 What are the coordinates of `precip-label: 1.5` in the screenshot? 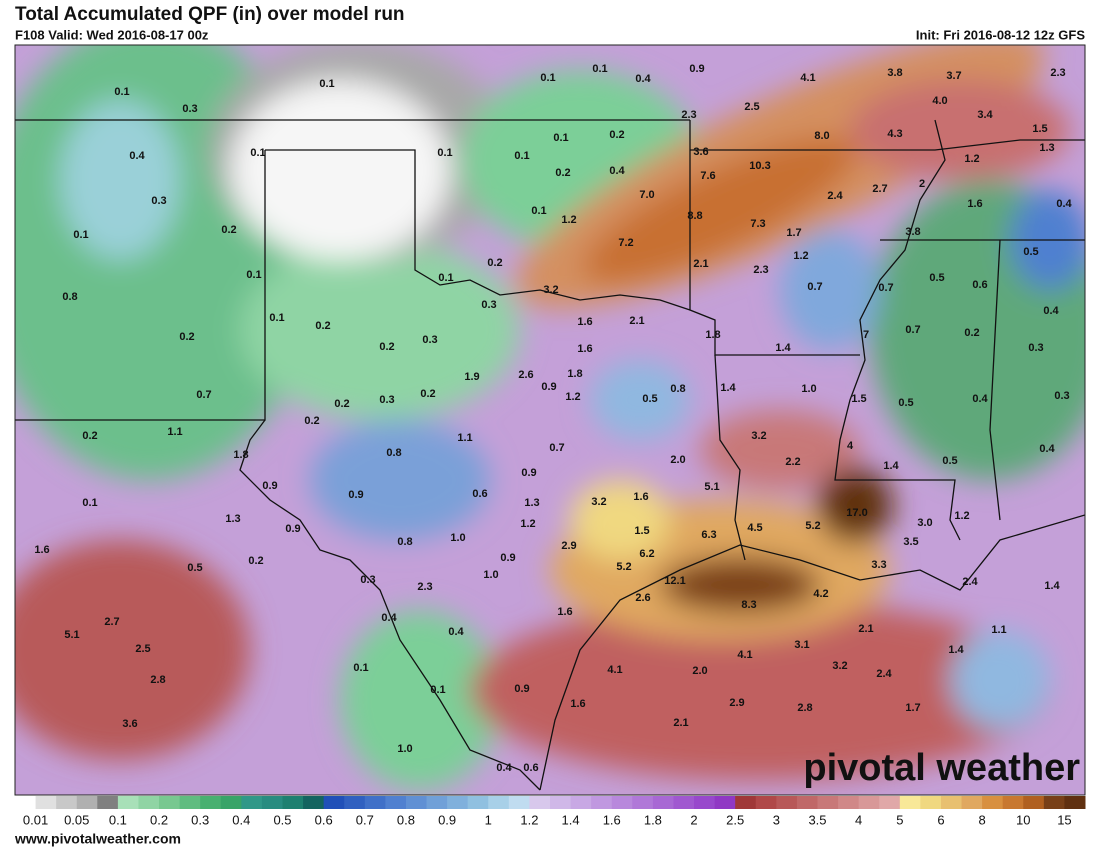 It's located at (641, 531).